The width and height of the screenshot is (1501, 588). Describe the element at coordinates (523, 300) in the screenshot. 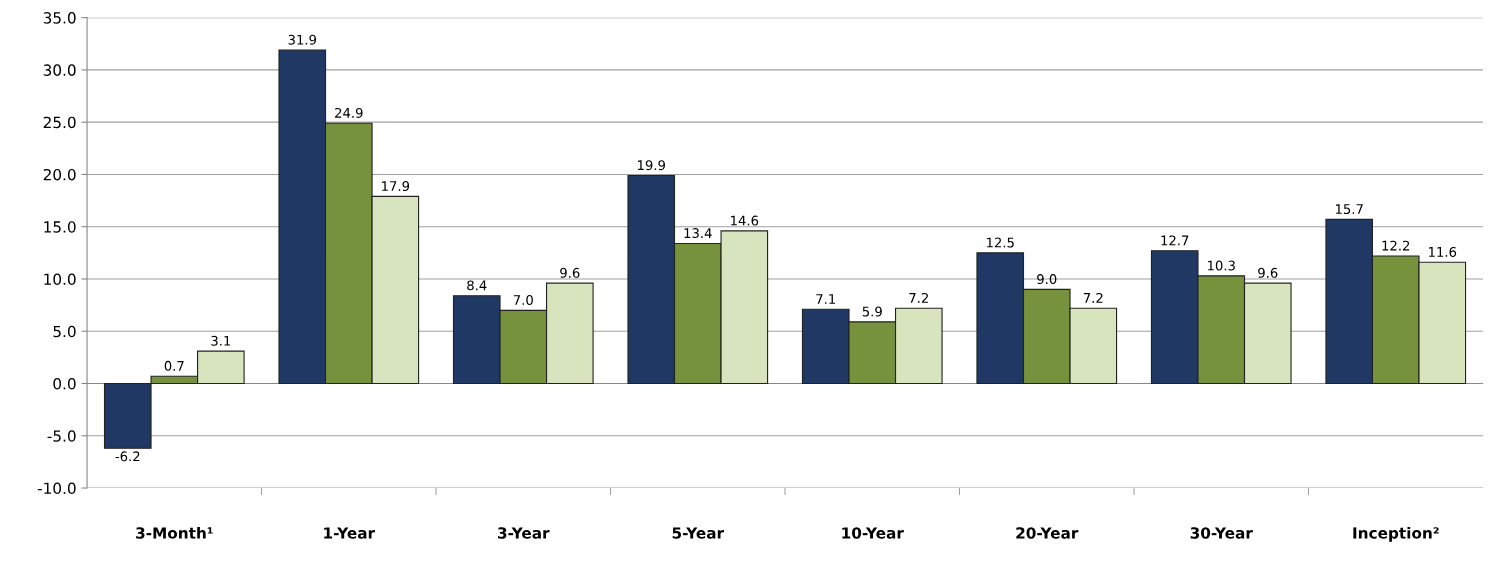

I see `data-label: 7.0` at that location.